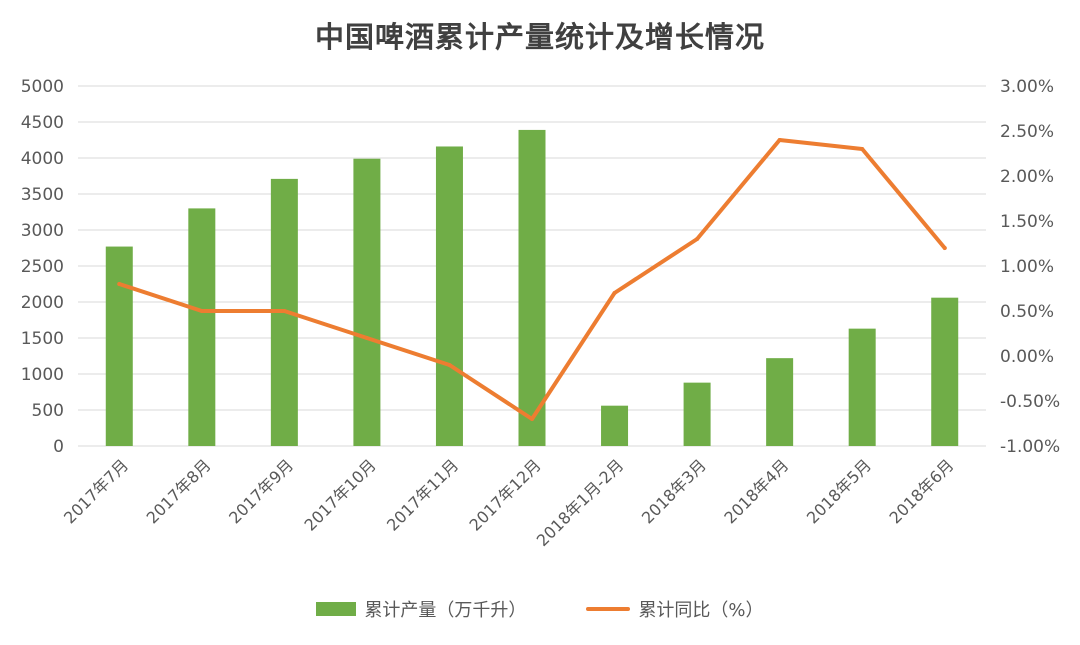 The width and height of the screenshot is (1080, 645). What do you see at coordinates (179, 491) in the screenshot?
I see `x-tick-label: 2017年8月` at bounding box center [179, 491].